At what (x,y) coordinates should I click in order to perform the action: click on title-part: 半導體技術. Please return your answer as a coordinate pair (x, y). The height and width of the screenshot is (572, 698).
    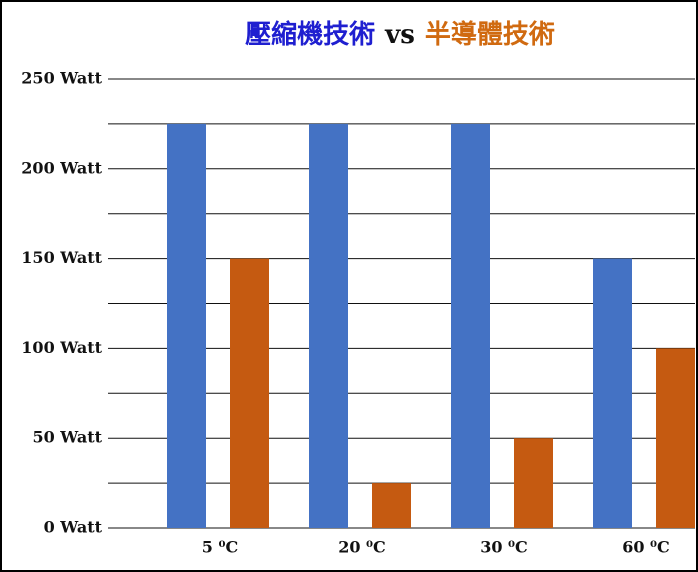
    Looking at the image, I should click on (490, 34).